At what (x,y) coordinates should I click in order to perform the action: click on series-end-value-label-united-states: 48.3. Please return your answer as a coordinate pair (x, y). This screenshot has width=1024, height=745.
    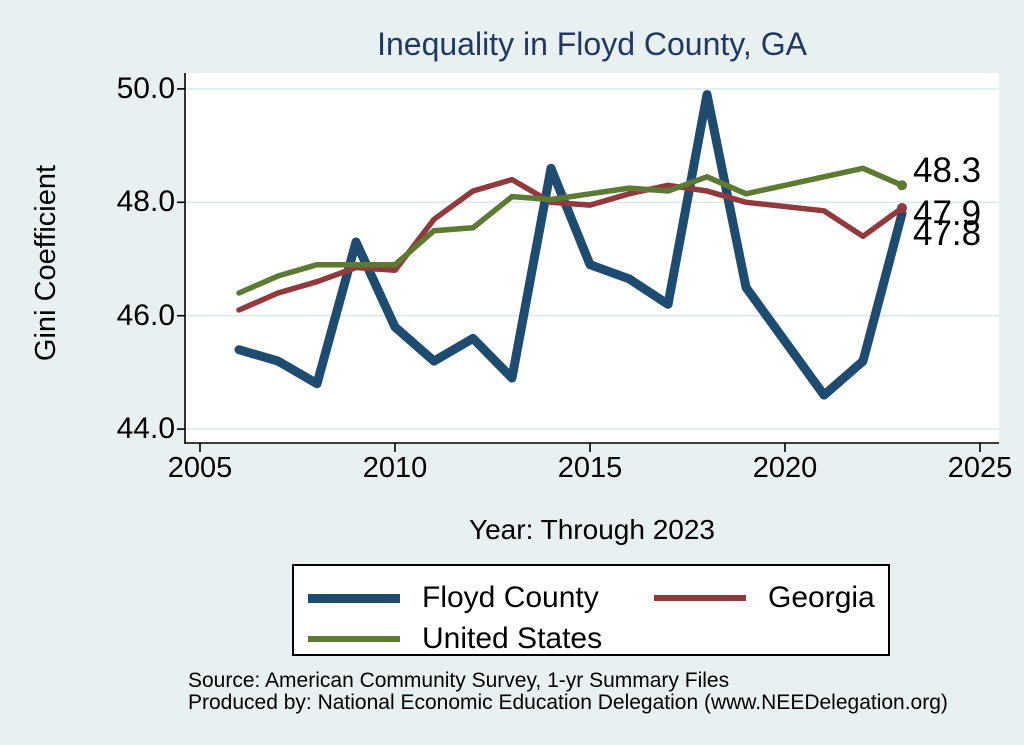
    Looking at the image, I should click on (947, 171).